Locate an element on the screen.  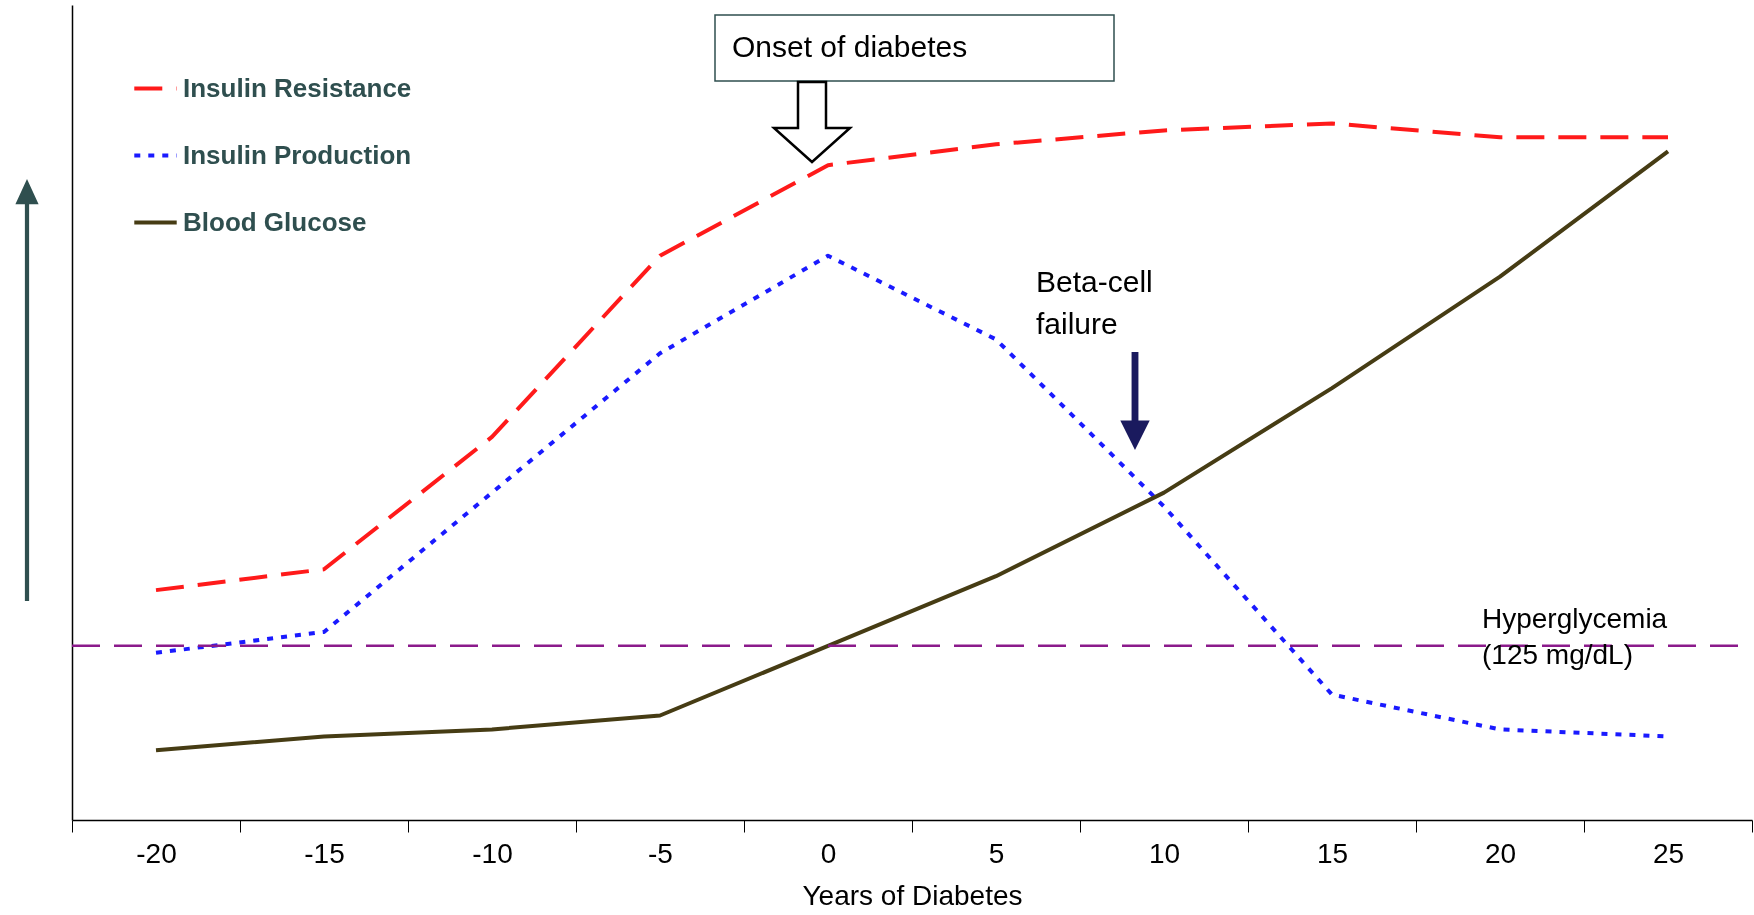
legend-label: Insulin Resistance is located at coordinates (297, 87).